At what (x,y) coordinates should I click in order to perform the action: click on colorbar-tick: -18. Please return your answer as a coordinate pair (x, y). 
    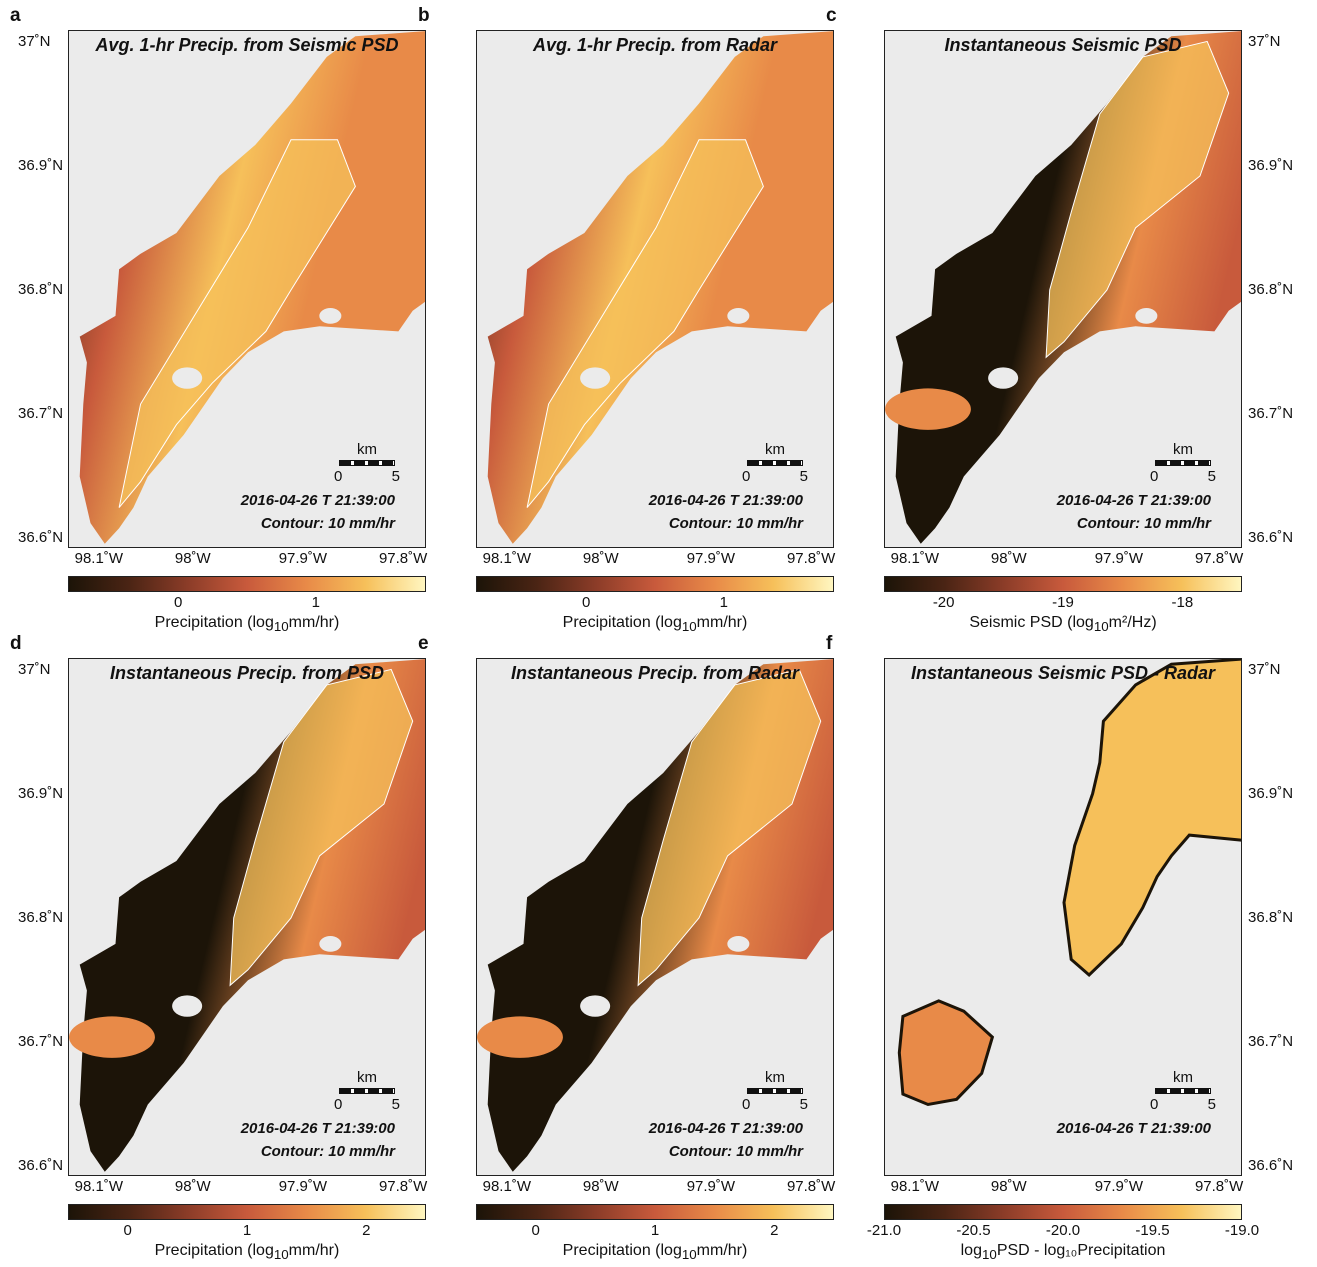
    Looking at the image, I should click on (1182, 602).